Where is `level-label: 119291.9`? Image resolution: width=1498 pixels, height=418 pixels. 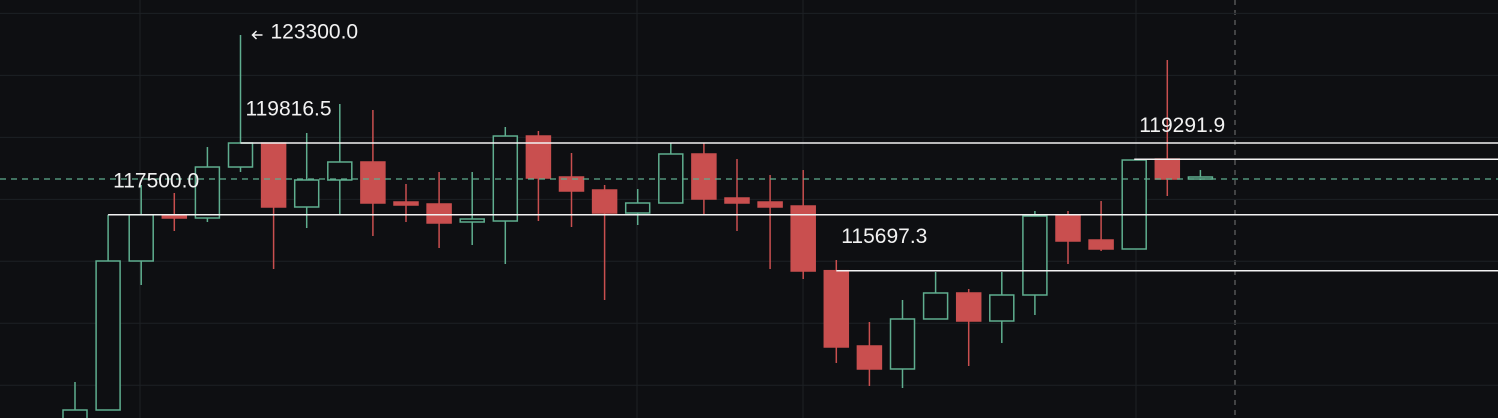 level-label: 119291.9 is located at coordinates (1182, 125).